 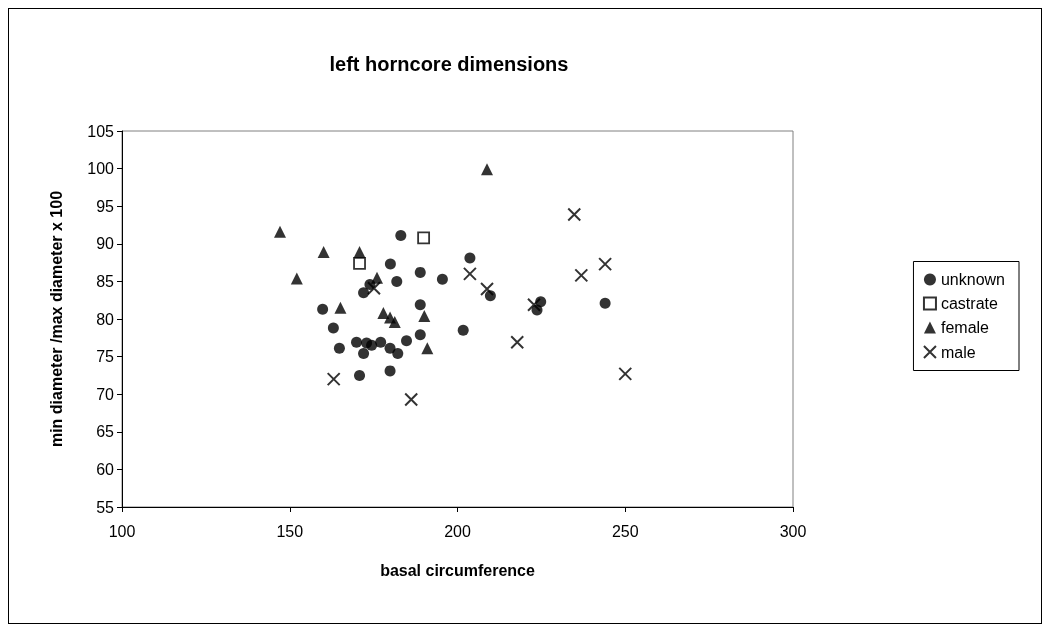 What do you see at coordinates (105, 357) in the screenshot?
I see `y-tick-label: 75` at bounding box center [105, 357].